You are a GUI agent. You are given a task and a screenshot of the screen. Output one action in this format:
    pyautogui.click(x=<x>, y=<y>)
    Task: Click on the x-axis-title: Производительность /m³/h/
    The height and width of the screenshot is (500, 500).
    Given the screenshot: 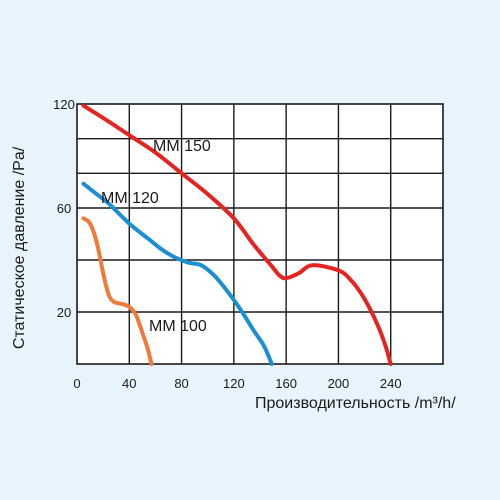 What is the action you would take?
    pyautogui.click(x=355, y=403)
    